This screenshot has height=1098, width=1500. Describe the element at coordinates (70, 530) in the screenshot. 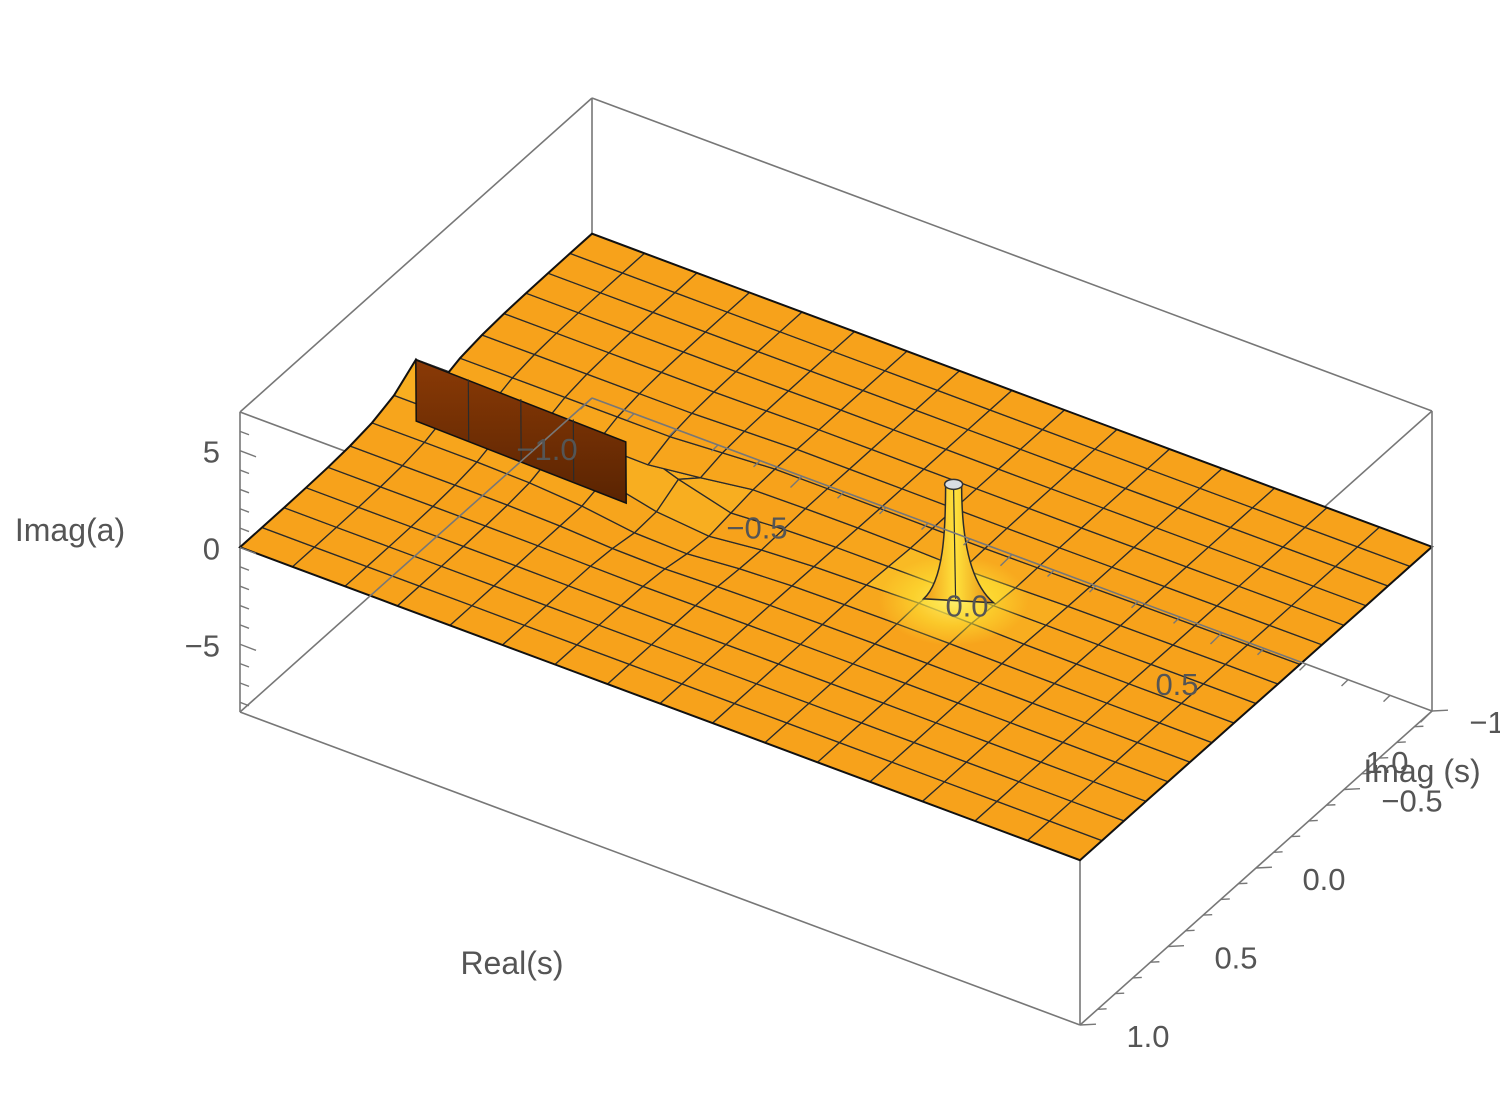

I see `z-axis-label: Imag(a)` at that location.